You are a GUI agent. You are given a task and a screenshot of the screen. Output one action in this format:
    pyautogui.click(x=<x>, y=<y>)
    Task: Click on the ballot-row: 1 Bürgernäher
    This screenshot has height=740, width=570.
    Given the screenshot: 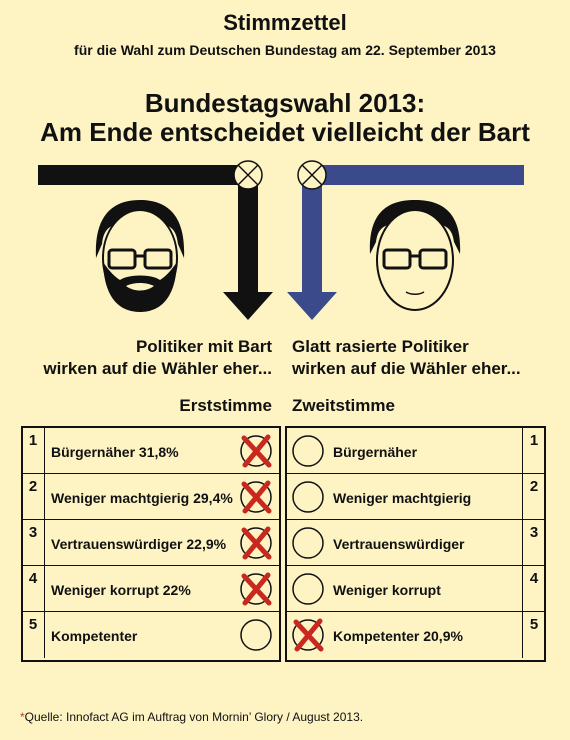 What is the action you would take?
    pyautogui.click(x=415, y=451)
    